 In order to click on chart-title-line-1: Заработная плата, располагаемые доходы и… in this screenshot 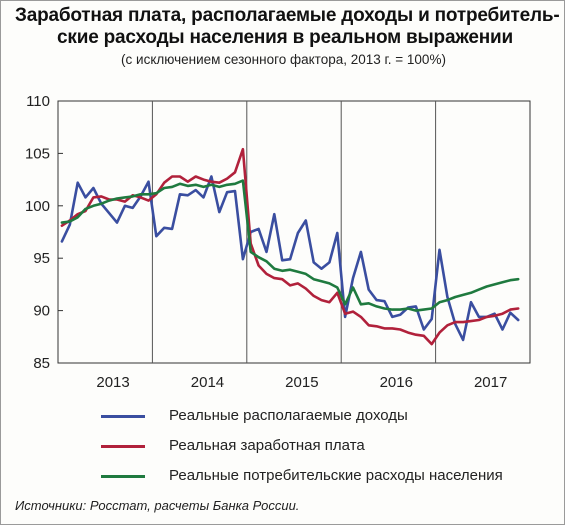, I will do `click(287, 15)`.